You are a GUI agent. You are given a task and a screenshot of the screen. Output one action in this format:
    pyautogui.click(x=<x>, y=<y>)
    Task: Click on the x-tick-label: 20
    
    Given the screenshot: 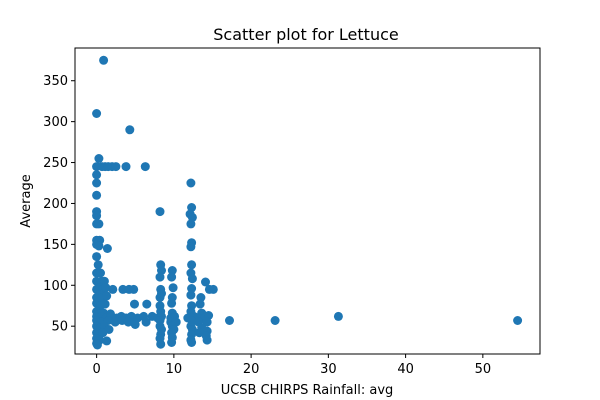 What is the action you would take?
    pyautogui.click(x=251, y=369)
    